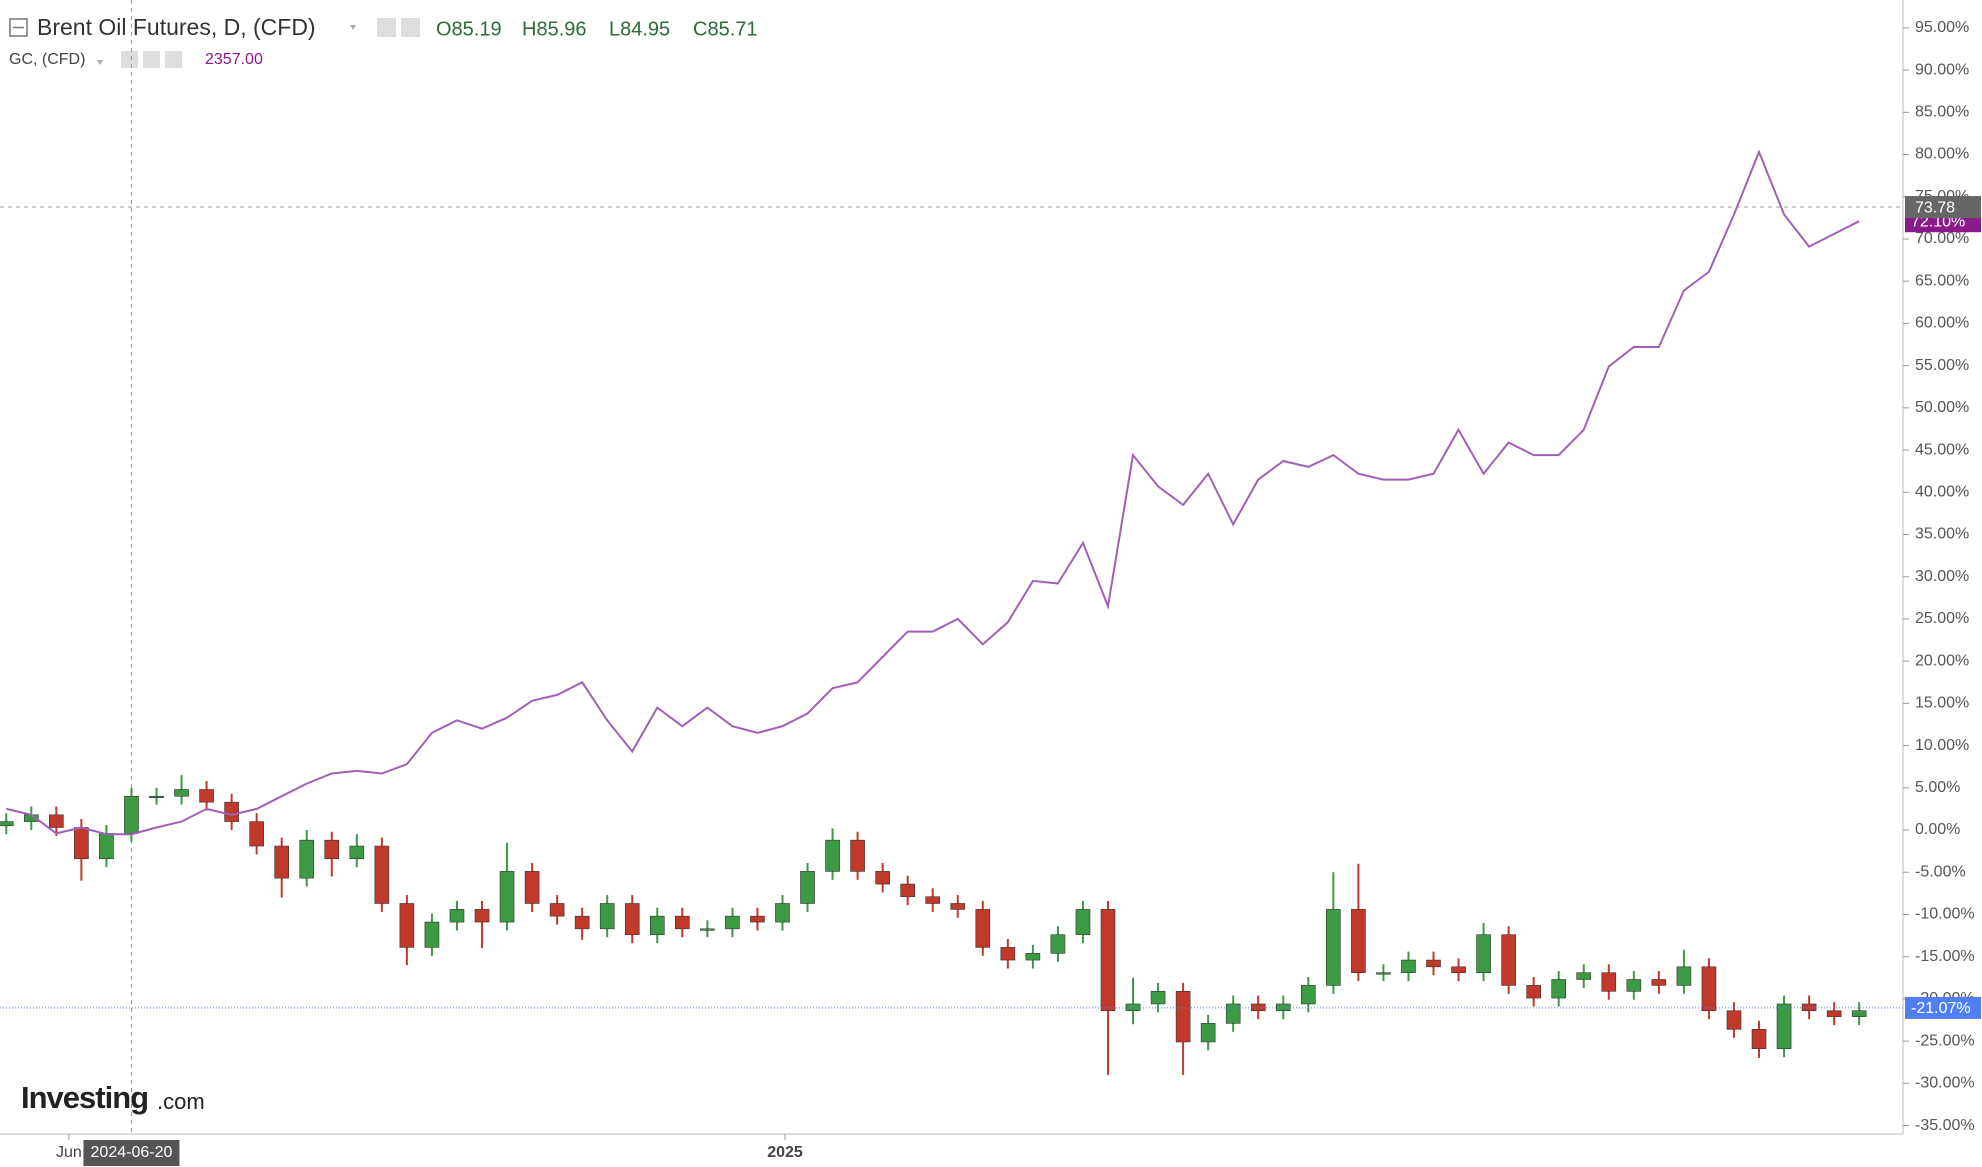 The image size is (1982, 1167). I want to click on ohlc-value: O85.19, so click(469, 29).